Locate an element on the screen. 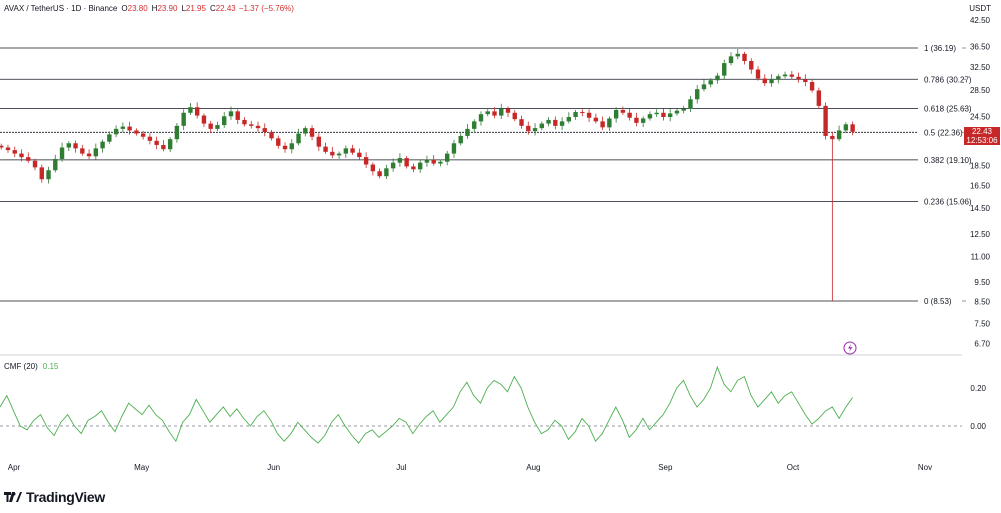  currency-label: USDT is located at coordinates (980, 8).